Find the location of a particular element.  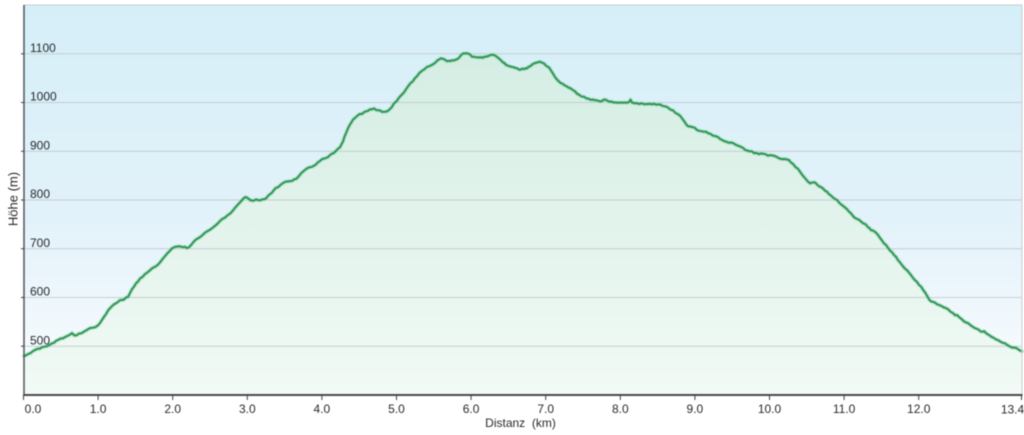

svg-text: Distanz (km) is located at coordinates (520, 423).